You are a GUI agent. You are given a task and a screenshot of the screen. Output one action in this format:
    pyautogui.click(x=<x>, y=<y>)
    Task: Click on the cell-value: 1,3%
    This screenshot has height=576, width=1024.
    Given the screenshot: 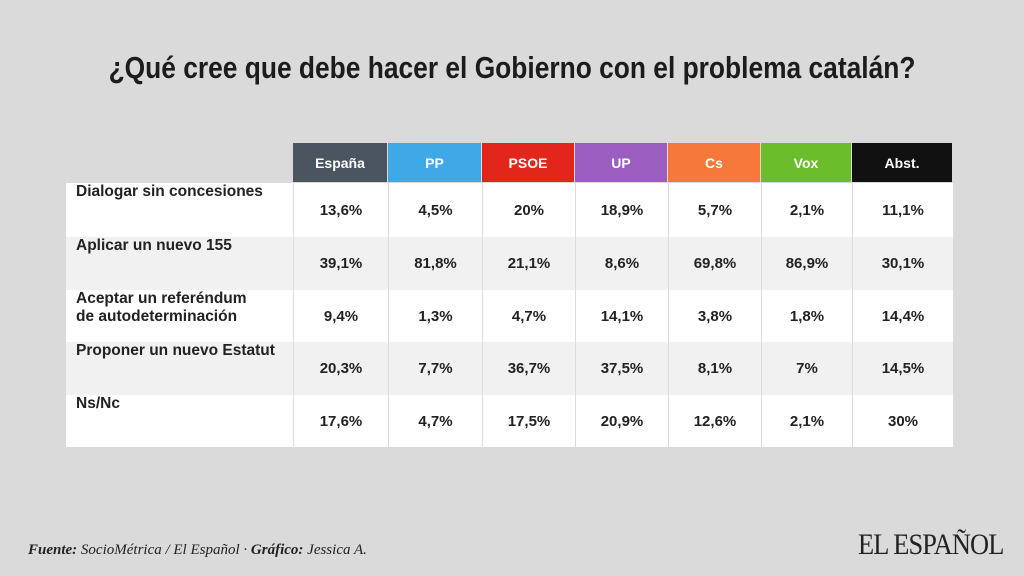 What is the action you would take?
    pyautogui.click(x=435, y=316)
    